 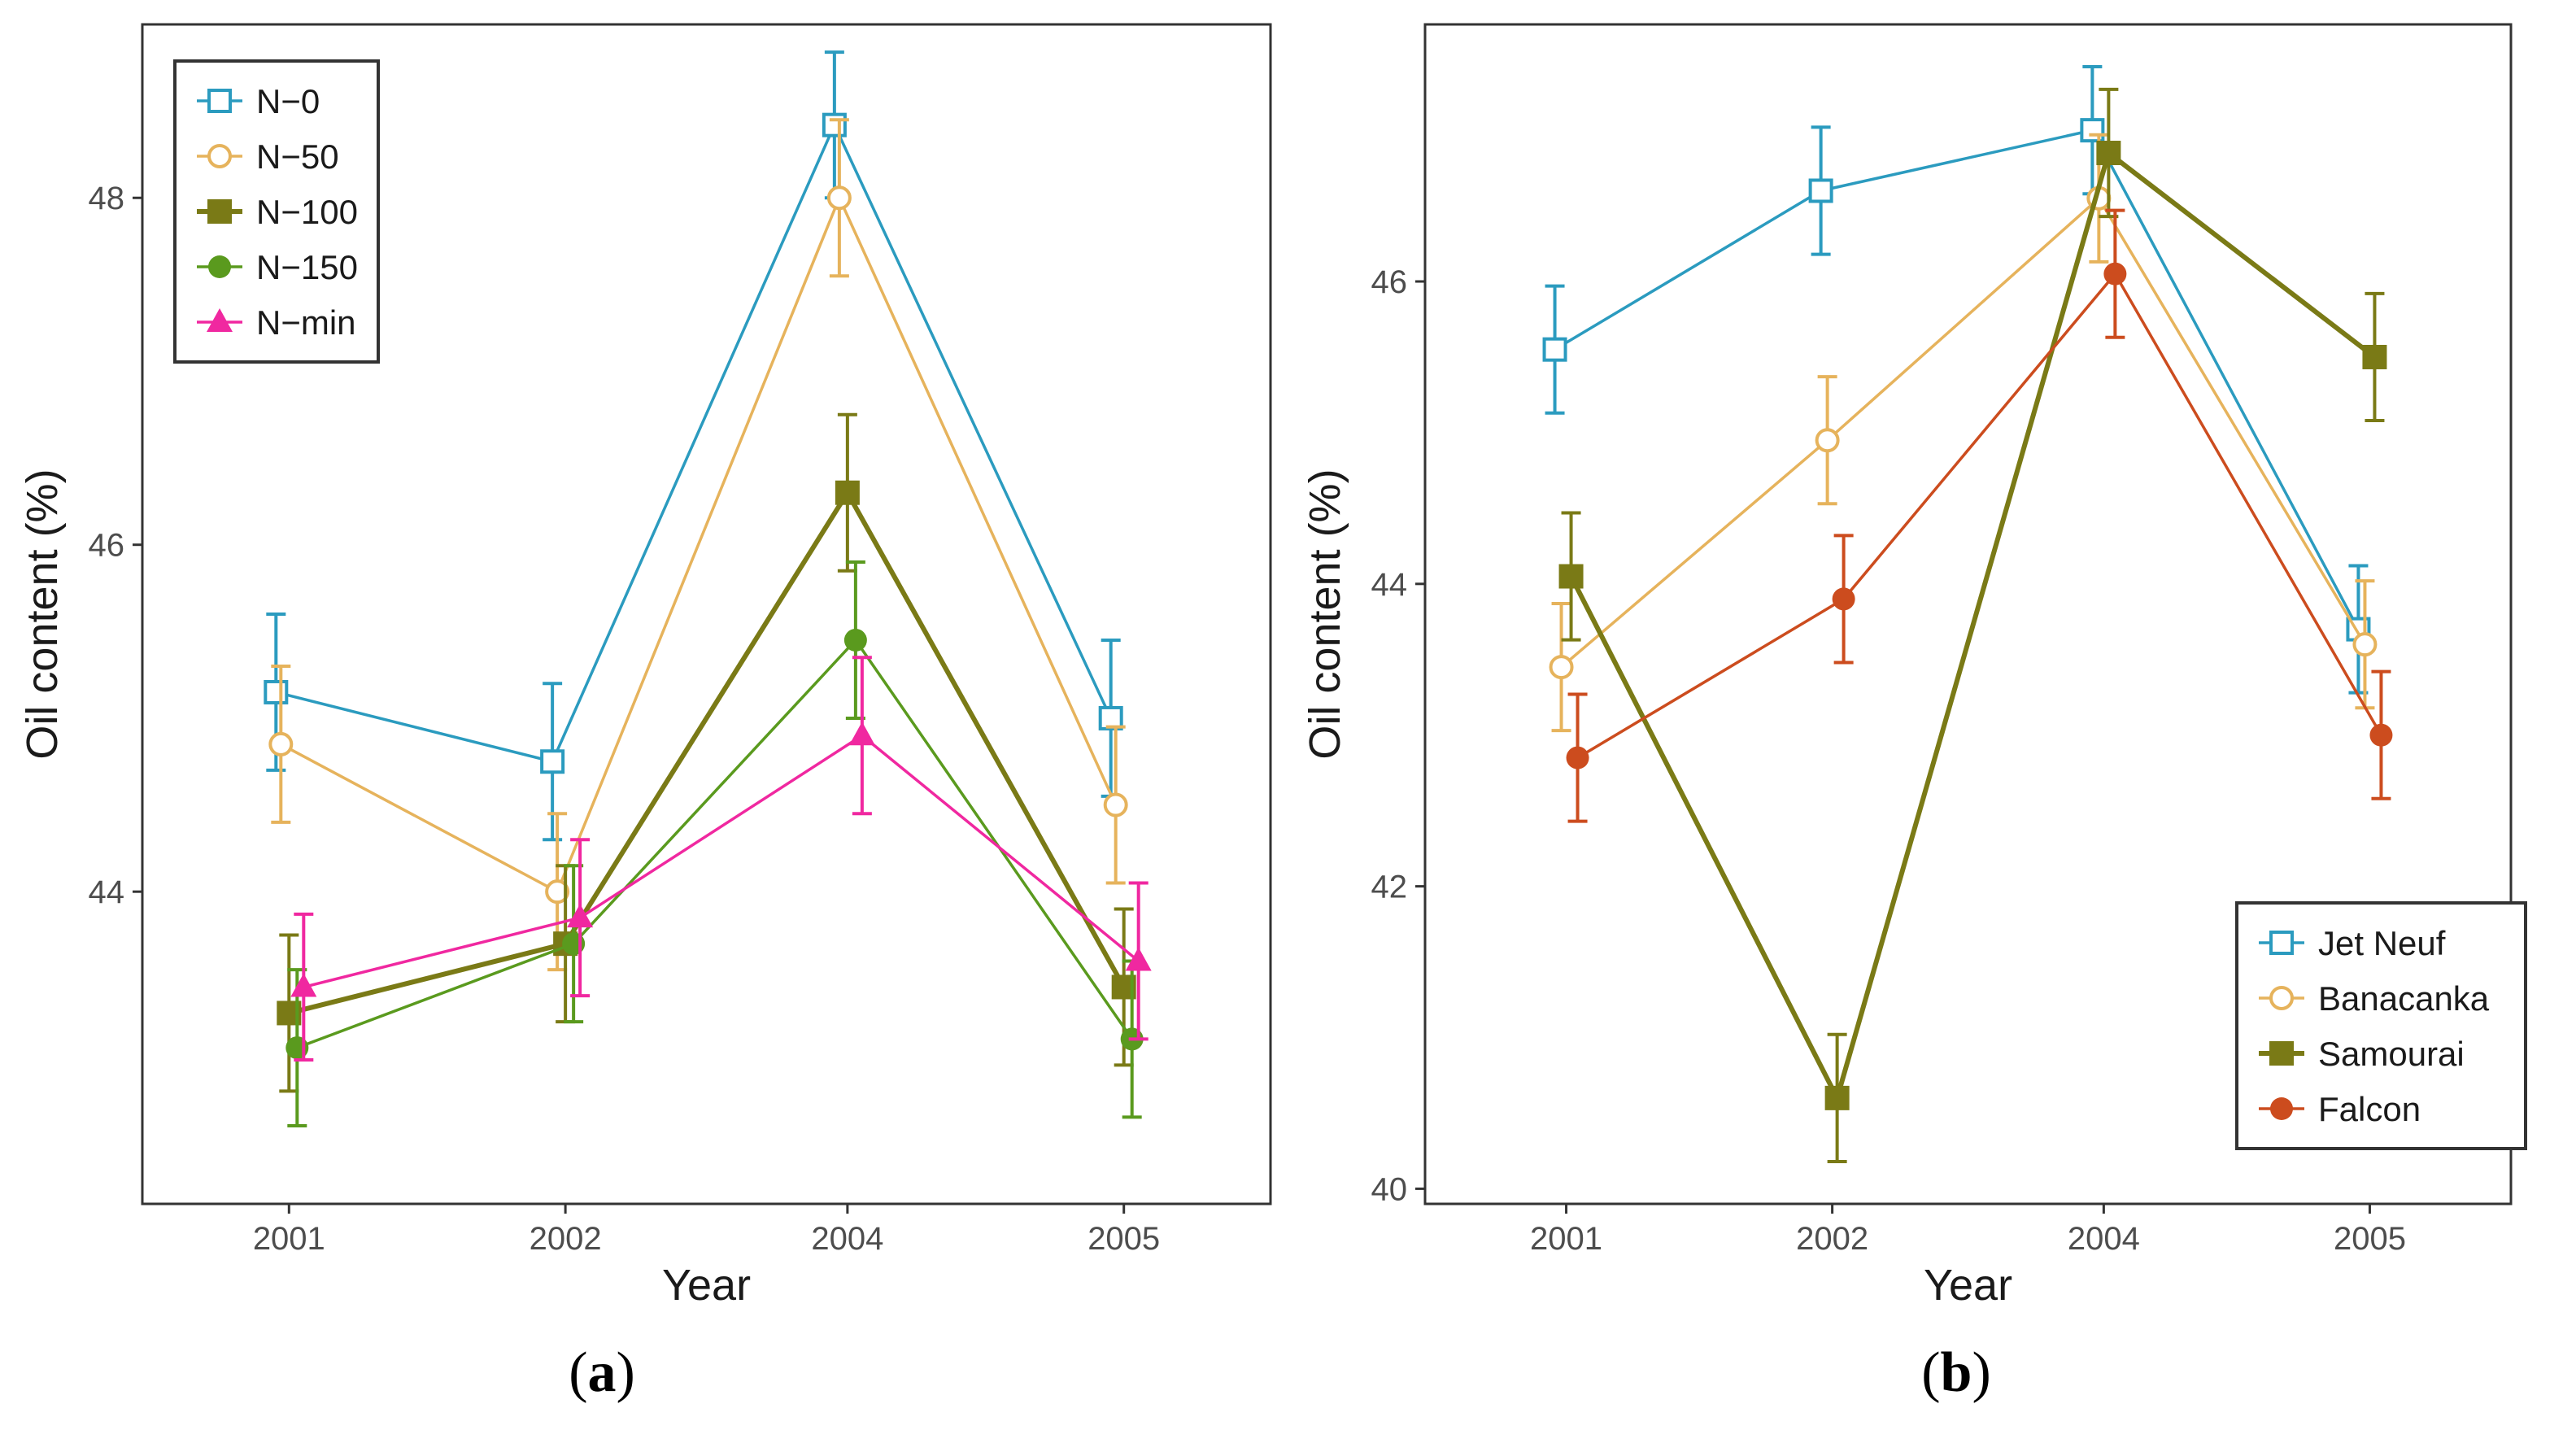 I want to click on series-Banacanka, so click(x=1963, y=433).